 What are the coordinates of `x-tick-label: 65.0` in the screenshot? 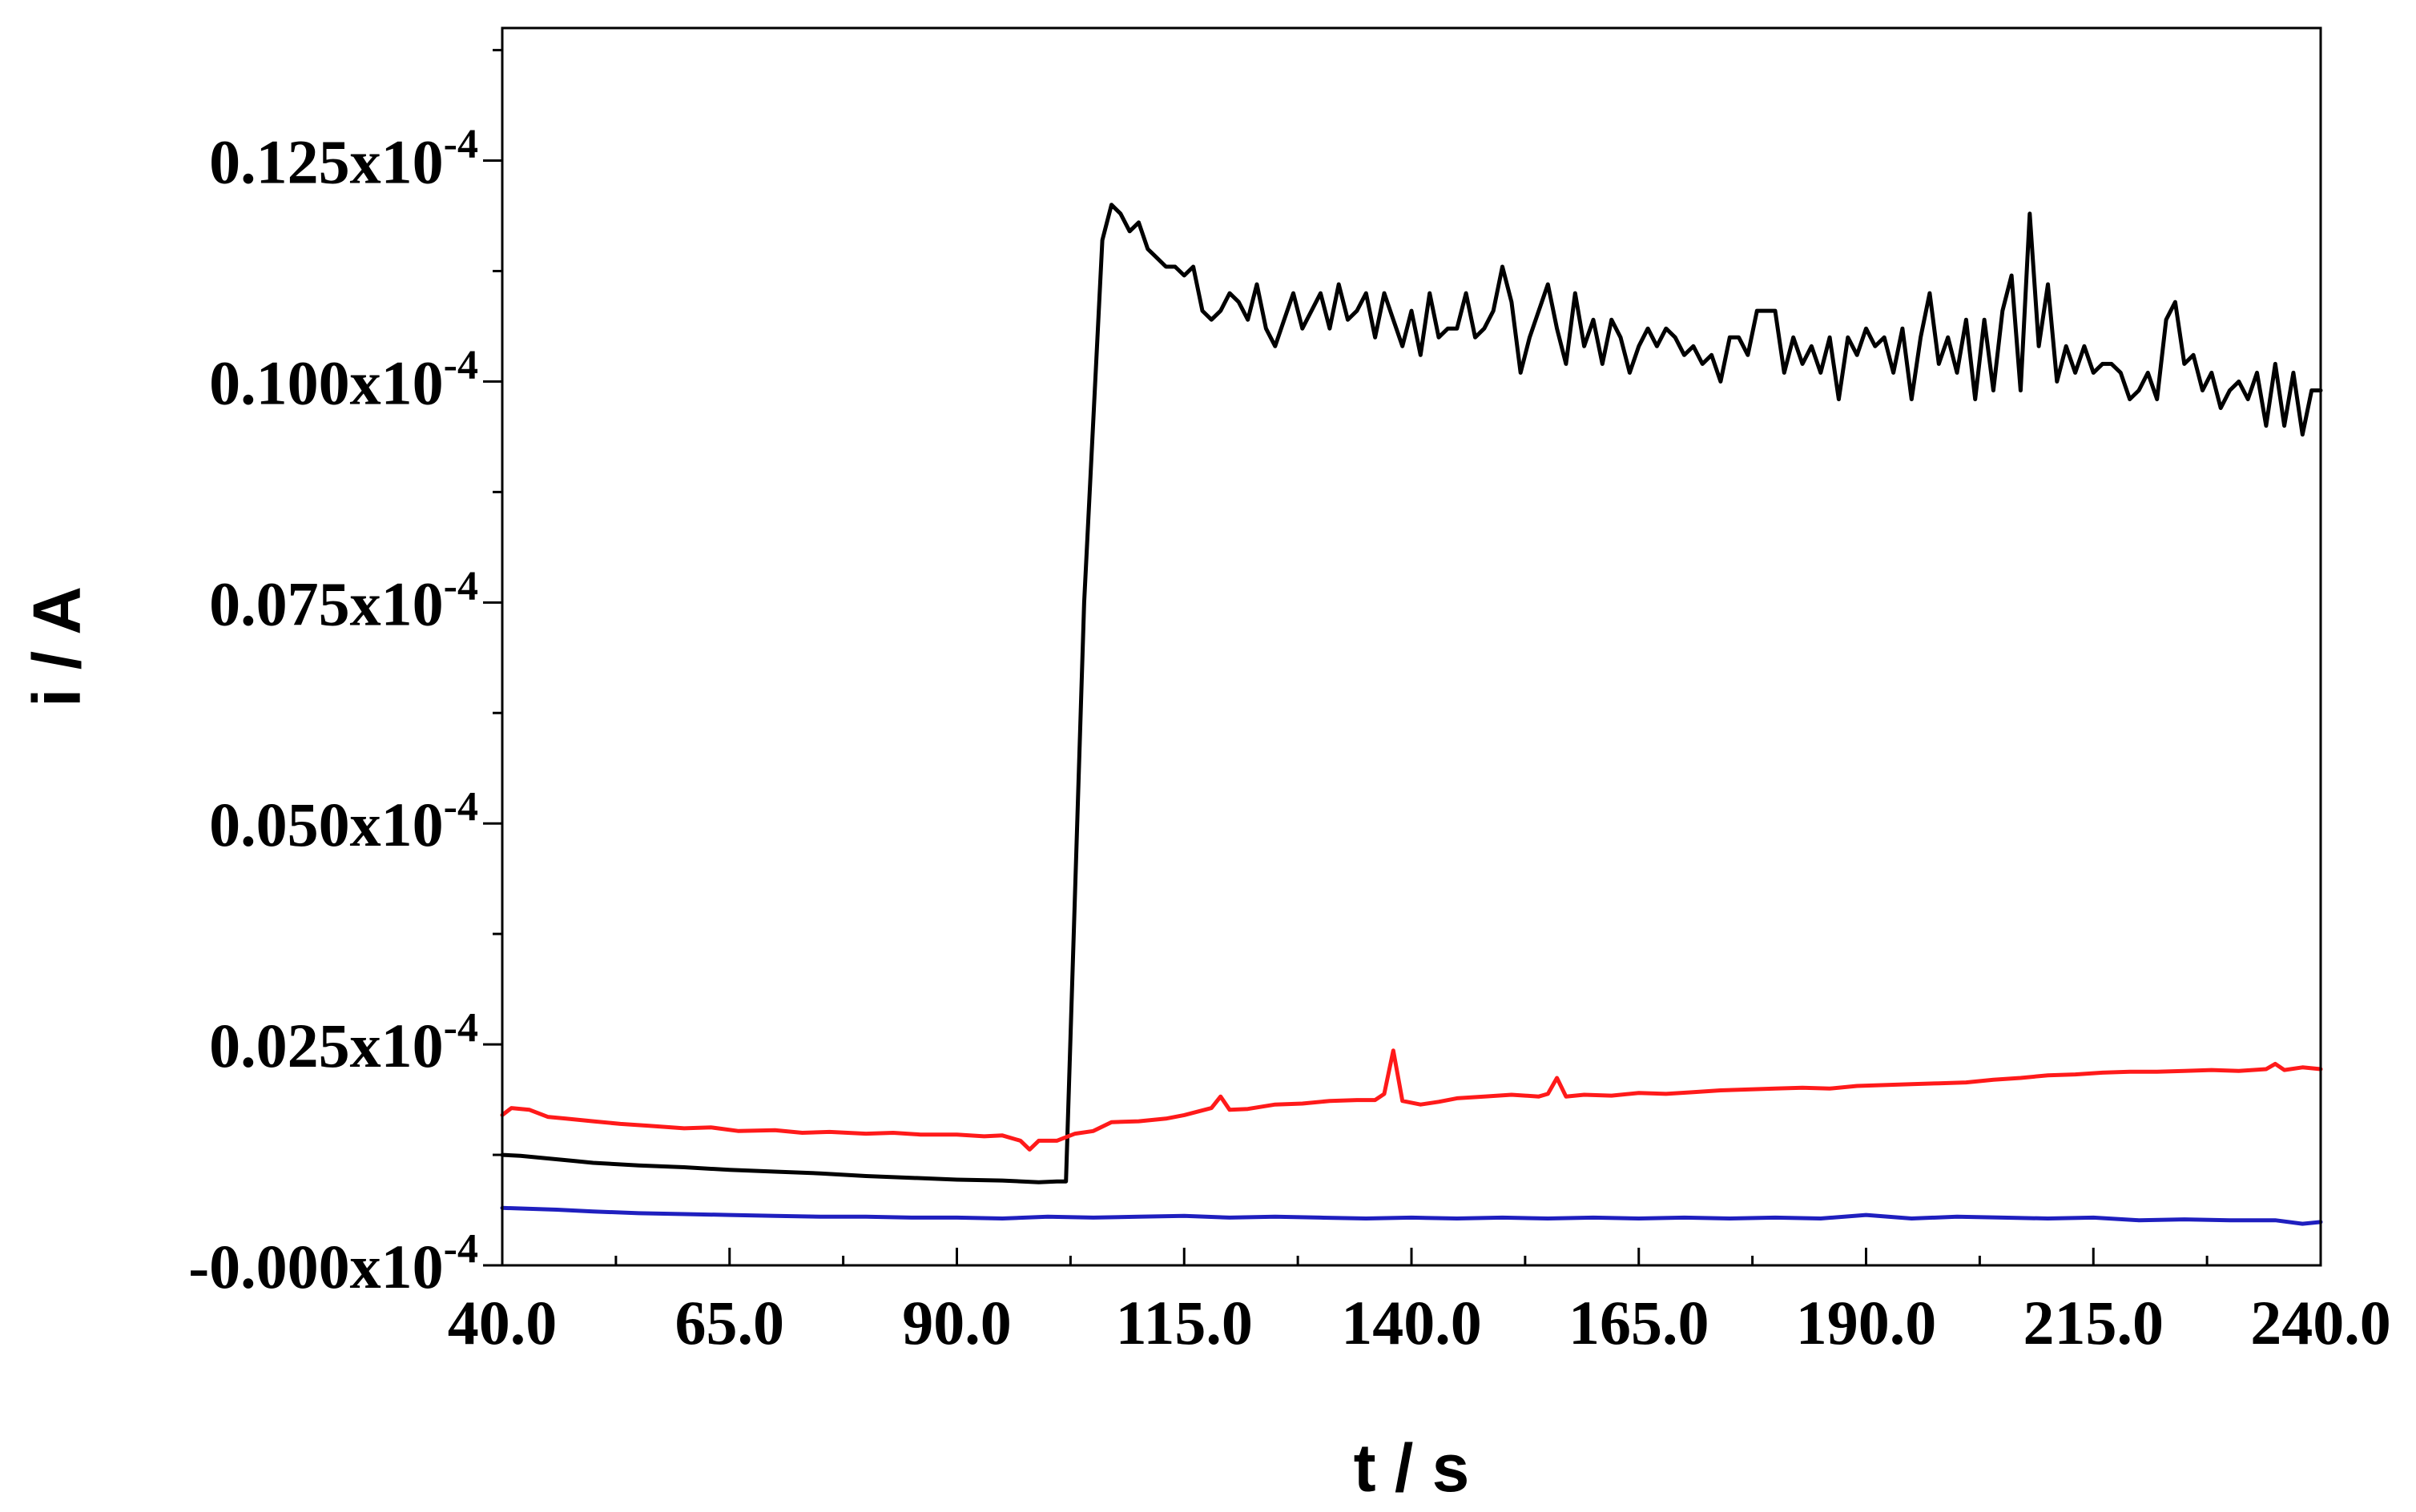 It's located at (730, 1322).